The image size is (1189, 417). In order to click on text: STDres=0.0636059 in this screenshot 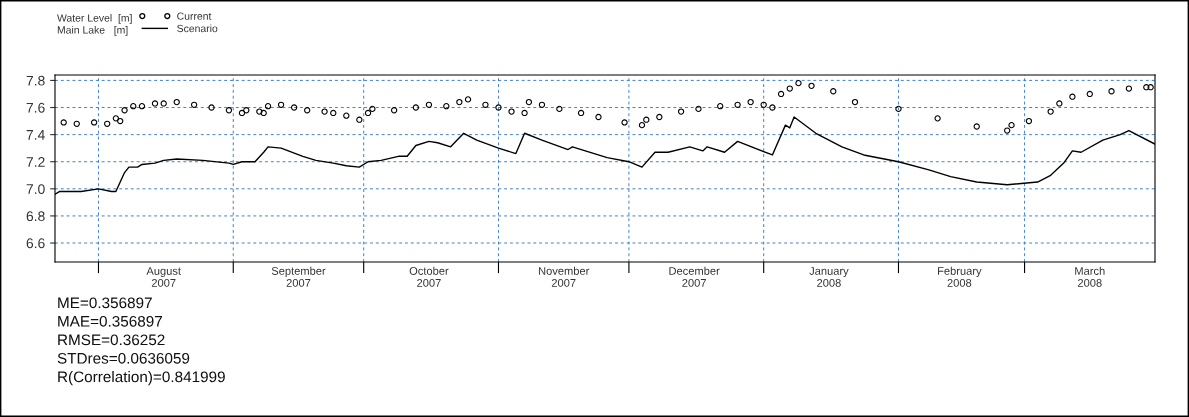, I will do `click(123, 358)`.